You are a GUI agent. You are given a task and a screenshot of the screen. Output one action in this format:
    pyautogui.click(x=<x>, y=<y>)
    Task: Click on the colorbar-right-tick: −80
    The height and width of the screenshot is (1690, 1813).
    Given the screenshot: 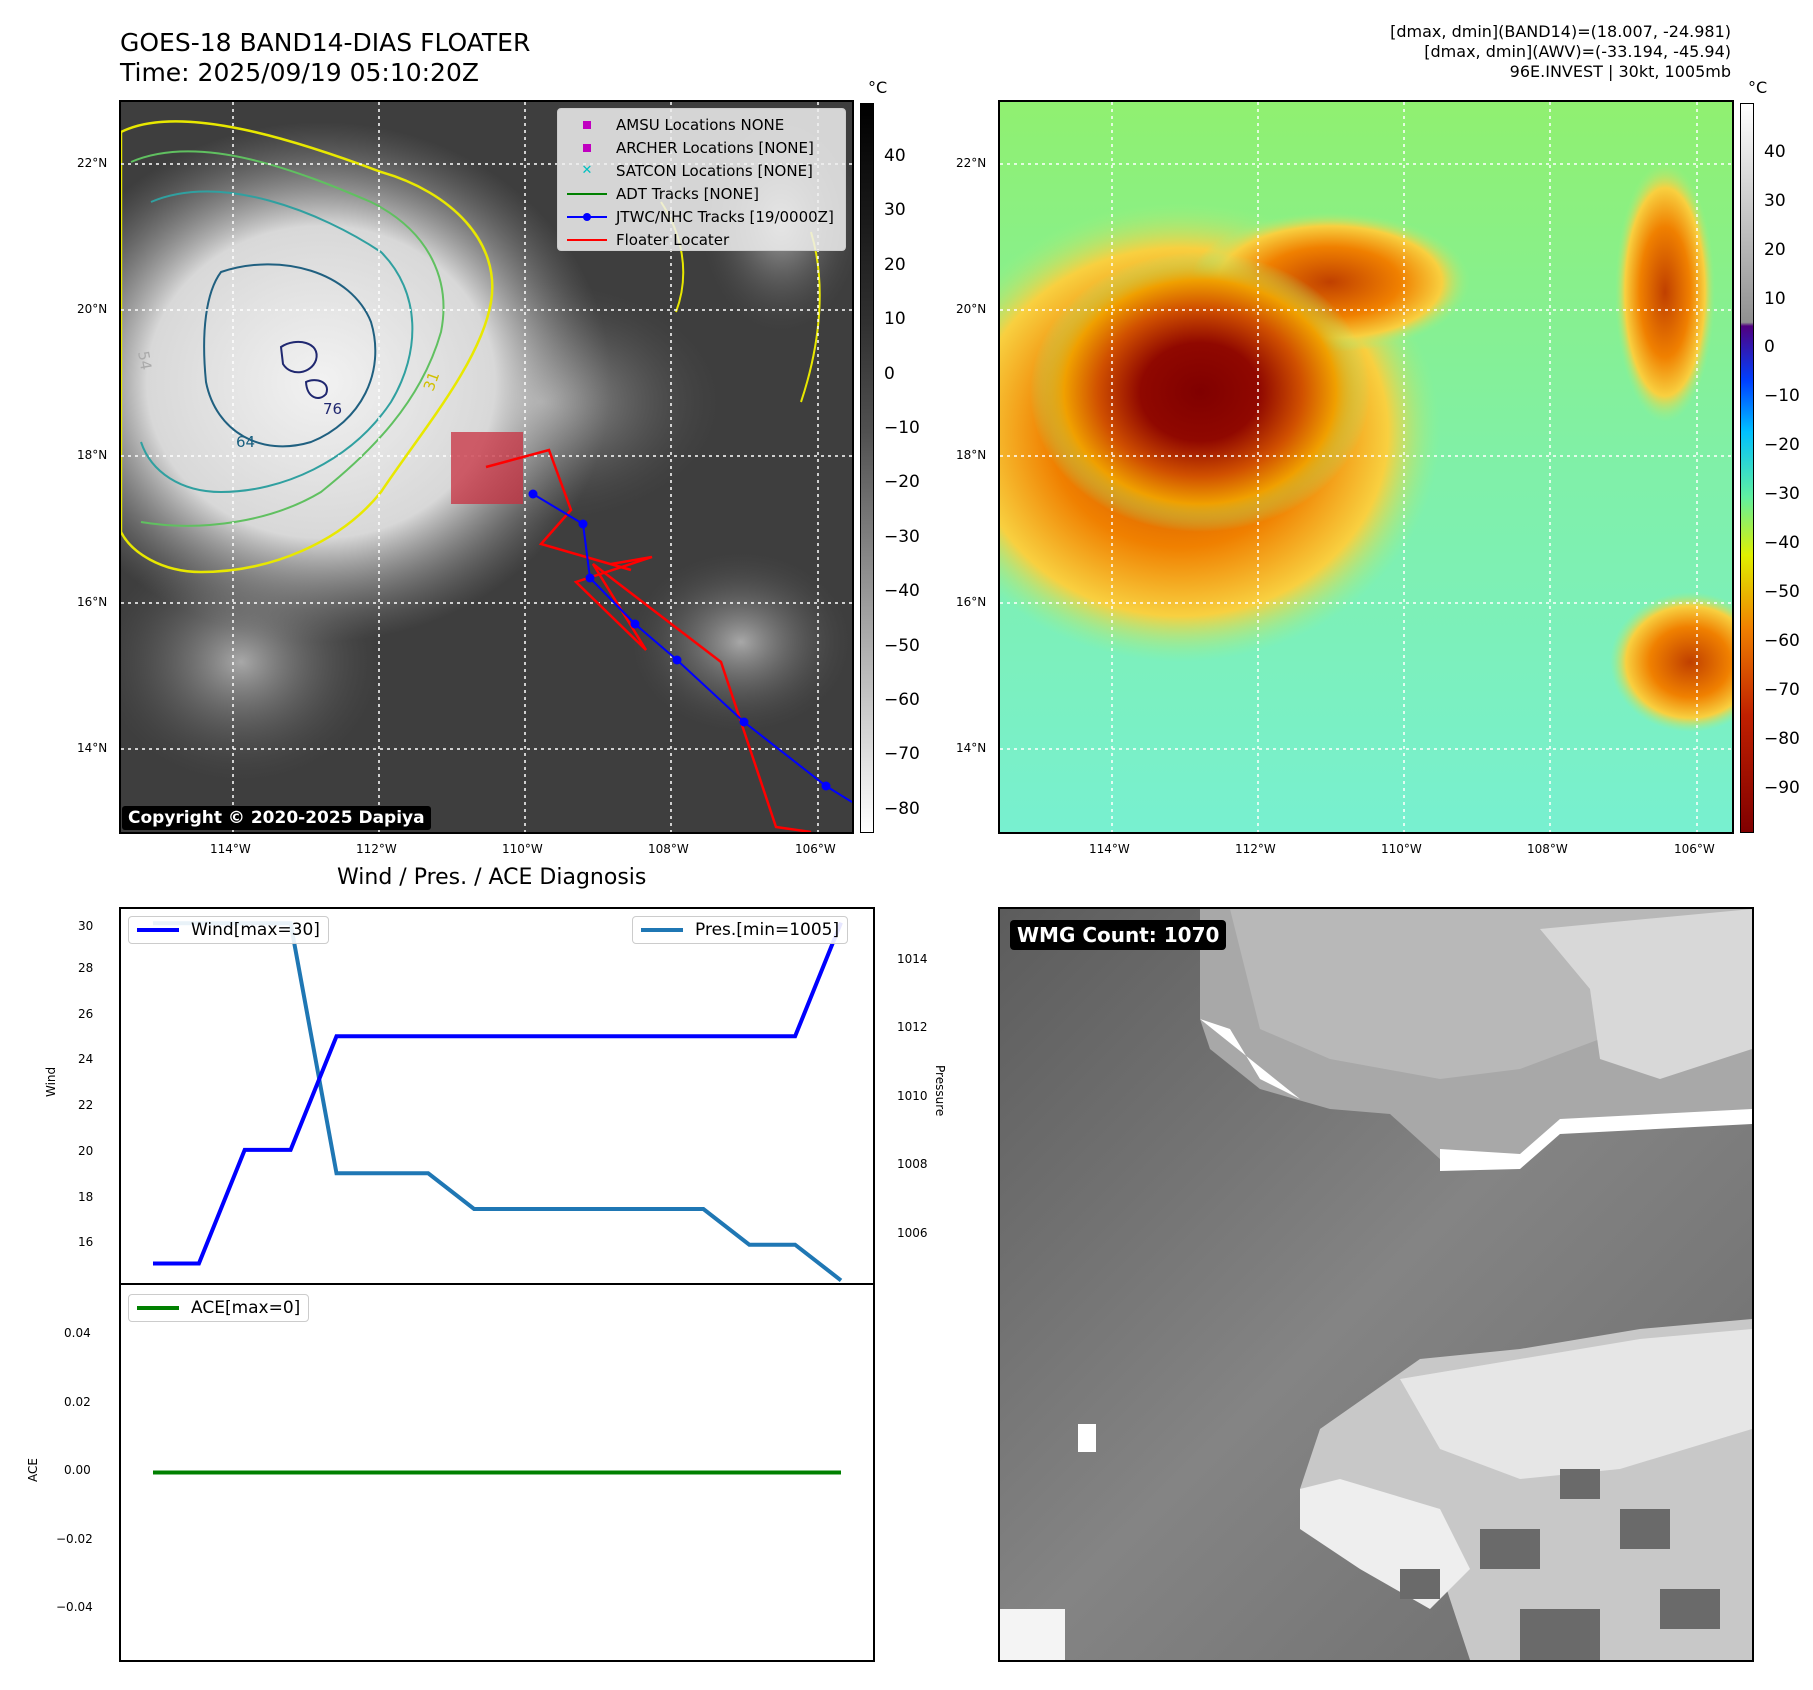 What is the action you would take?
    pyautogui.click(x=1782, y=739)
    